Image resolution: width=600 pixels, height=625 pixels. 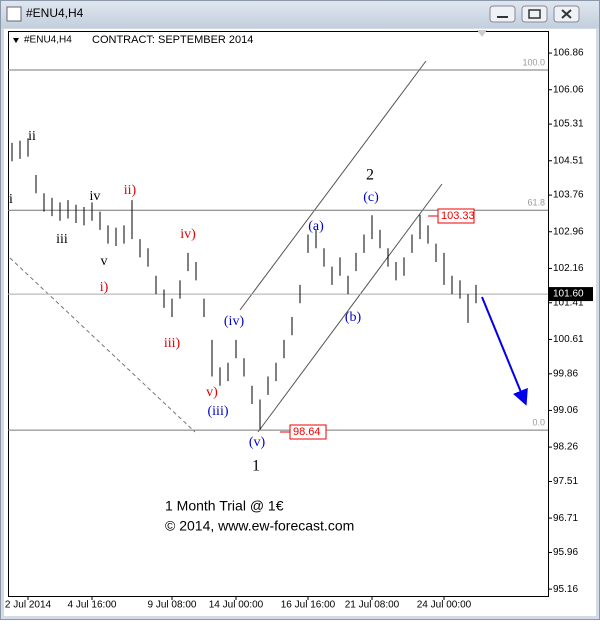 What do you see at coordinates (308, 605) in the screenshot?
I see `x-tick-label: 16 Jul 16:00` at bounding box center [308, 605].